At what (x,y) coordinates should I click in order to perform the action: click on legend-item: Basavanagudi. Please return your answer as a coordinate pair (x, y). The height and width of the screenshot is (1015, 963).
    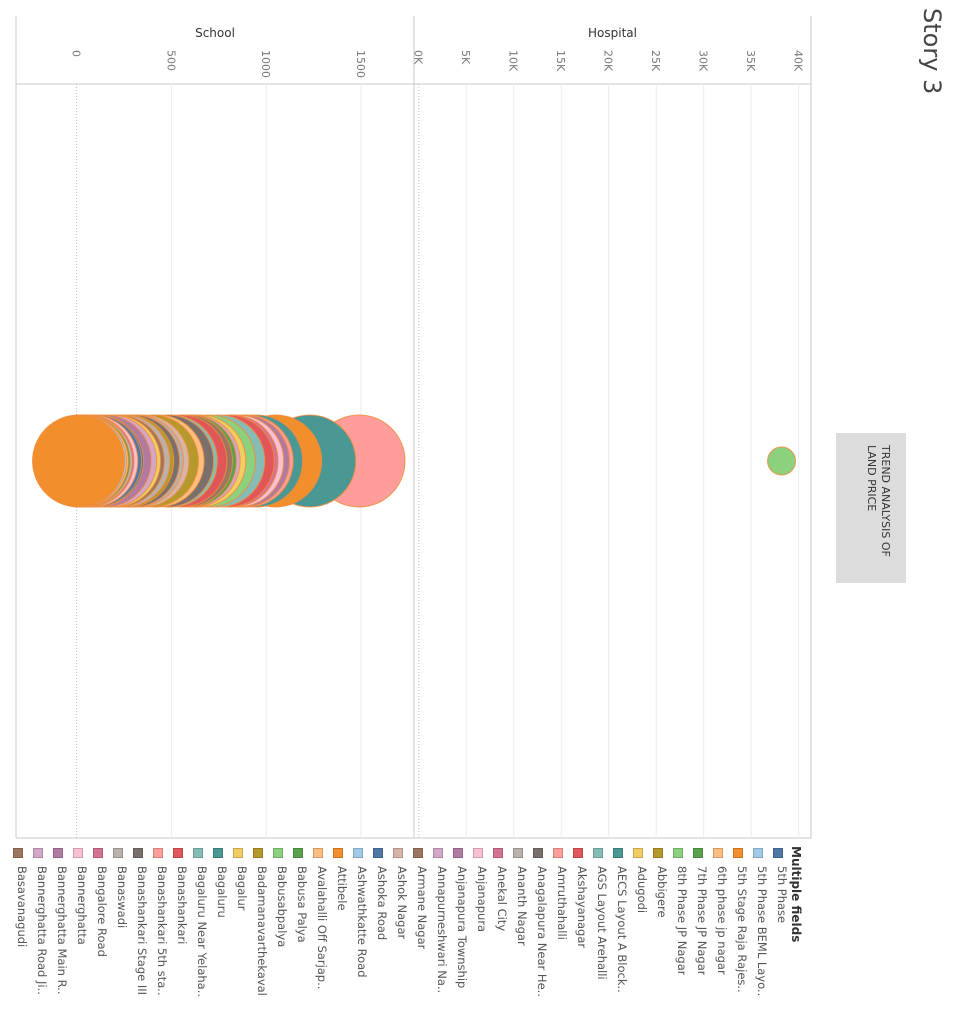
    Looking at the image, I should click on (23, 927).